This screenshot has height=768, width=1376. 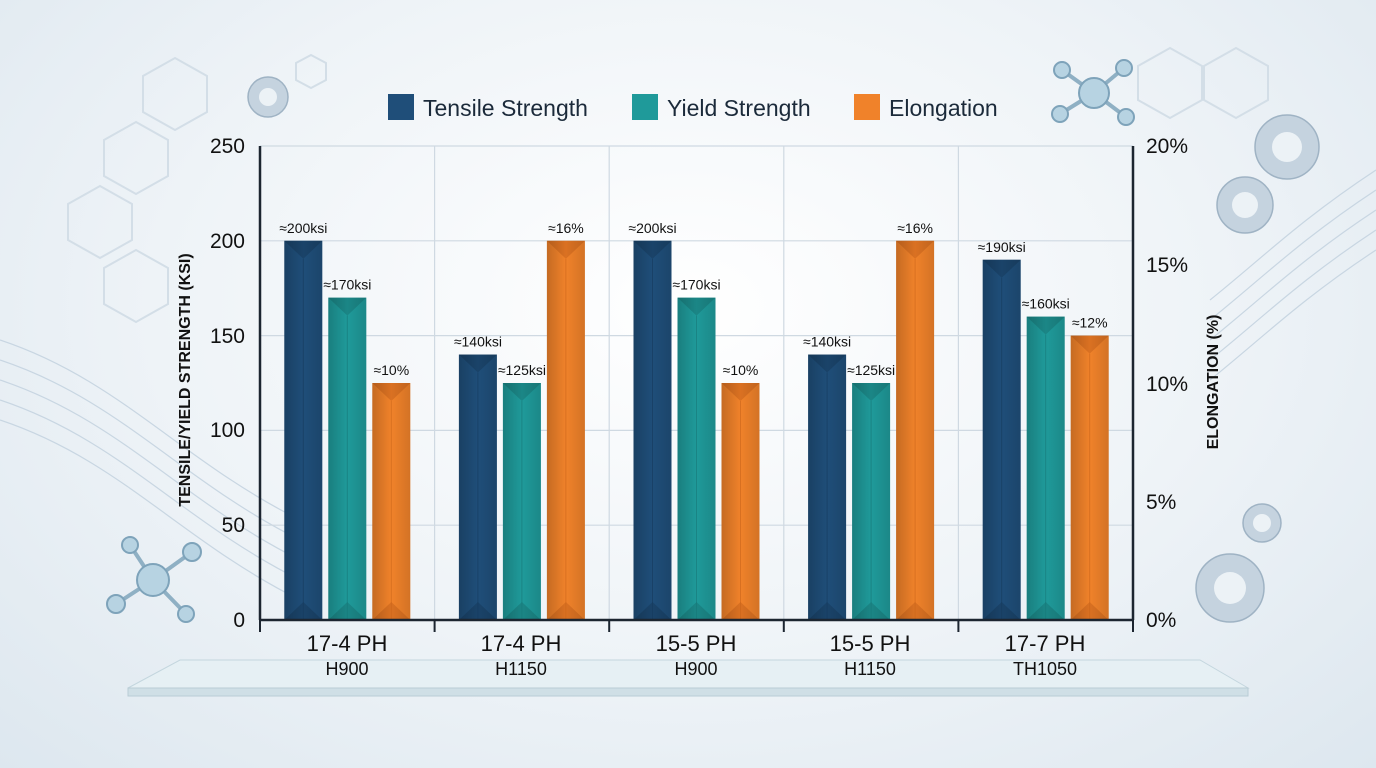 I want to click on data-label: ≈12%, so click(x=1090, y=323).